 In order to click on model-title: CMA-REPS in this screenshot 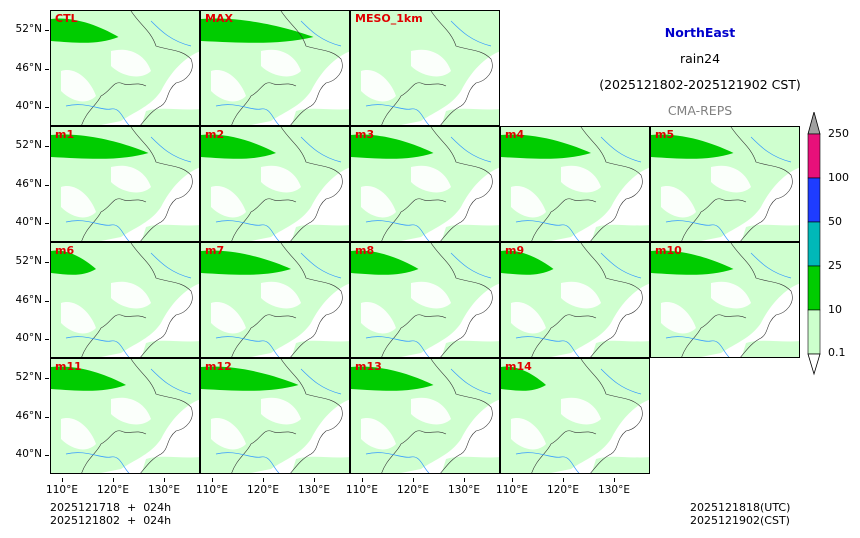, I will do `click(700, 110)`.